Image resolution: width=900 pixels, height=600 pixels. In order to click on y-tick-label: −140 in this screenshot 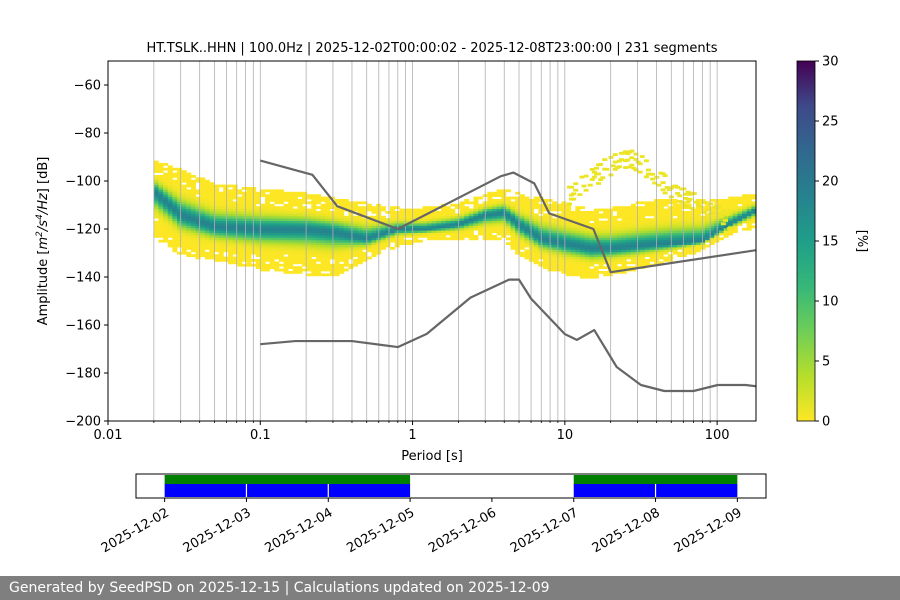, I will do `click(83, 278)`.